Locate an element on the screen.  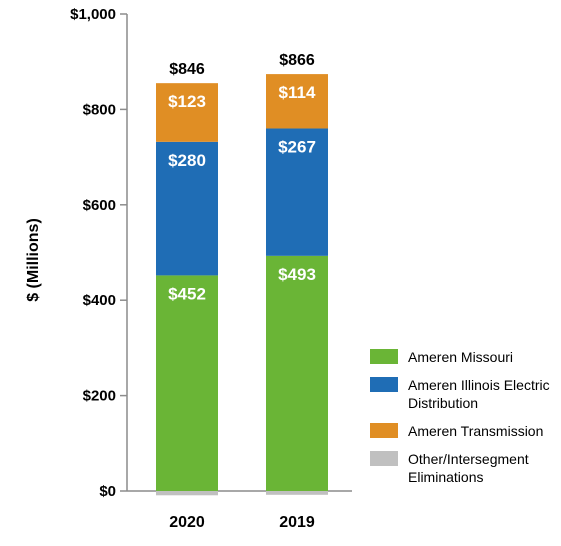
y-axis-label: $ (Millions) is located at coordinates (33, 260).